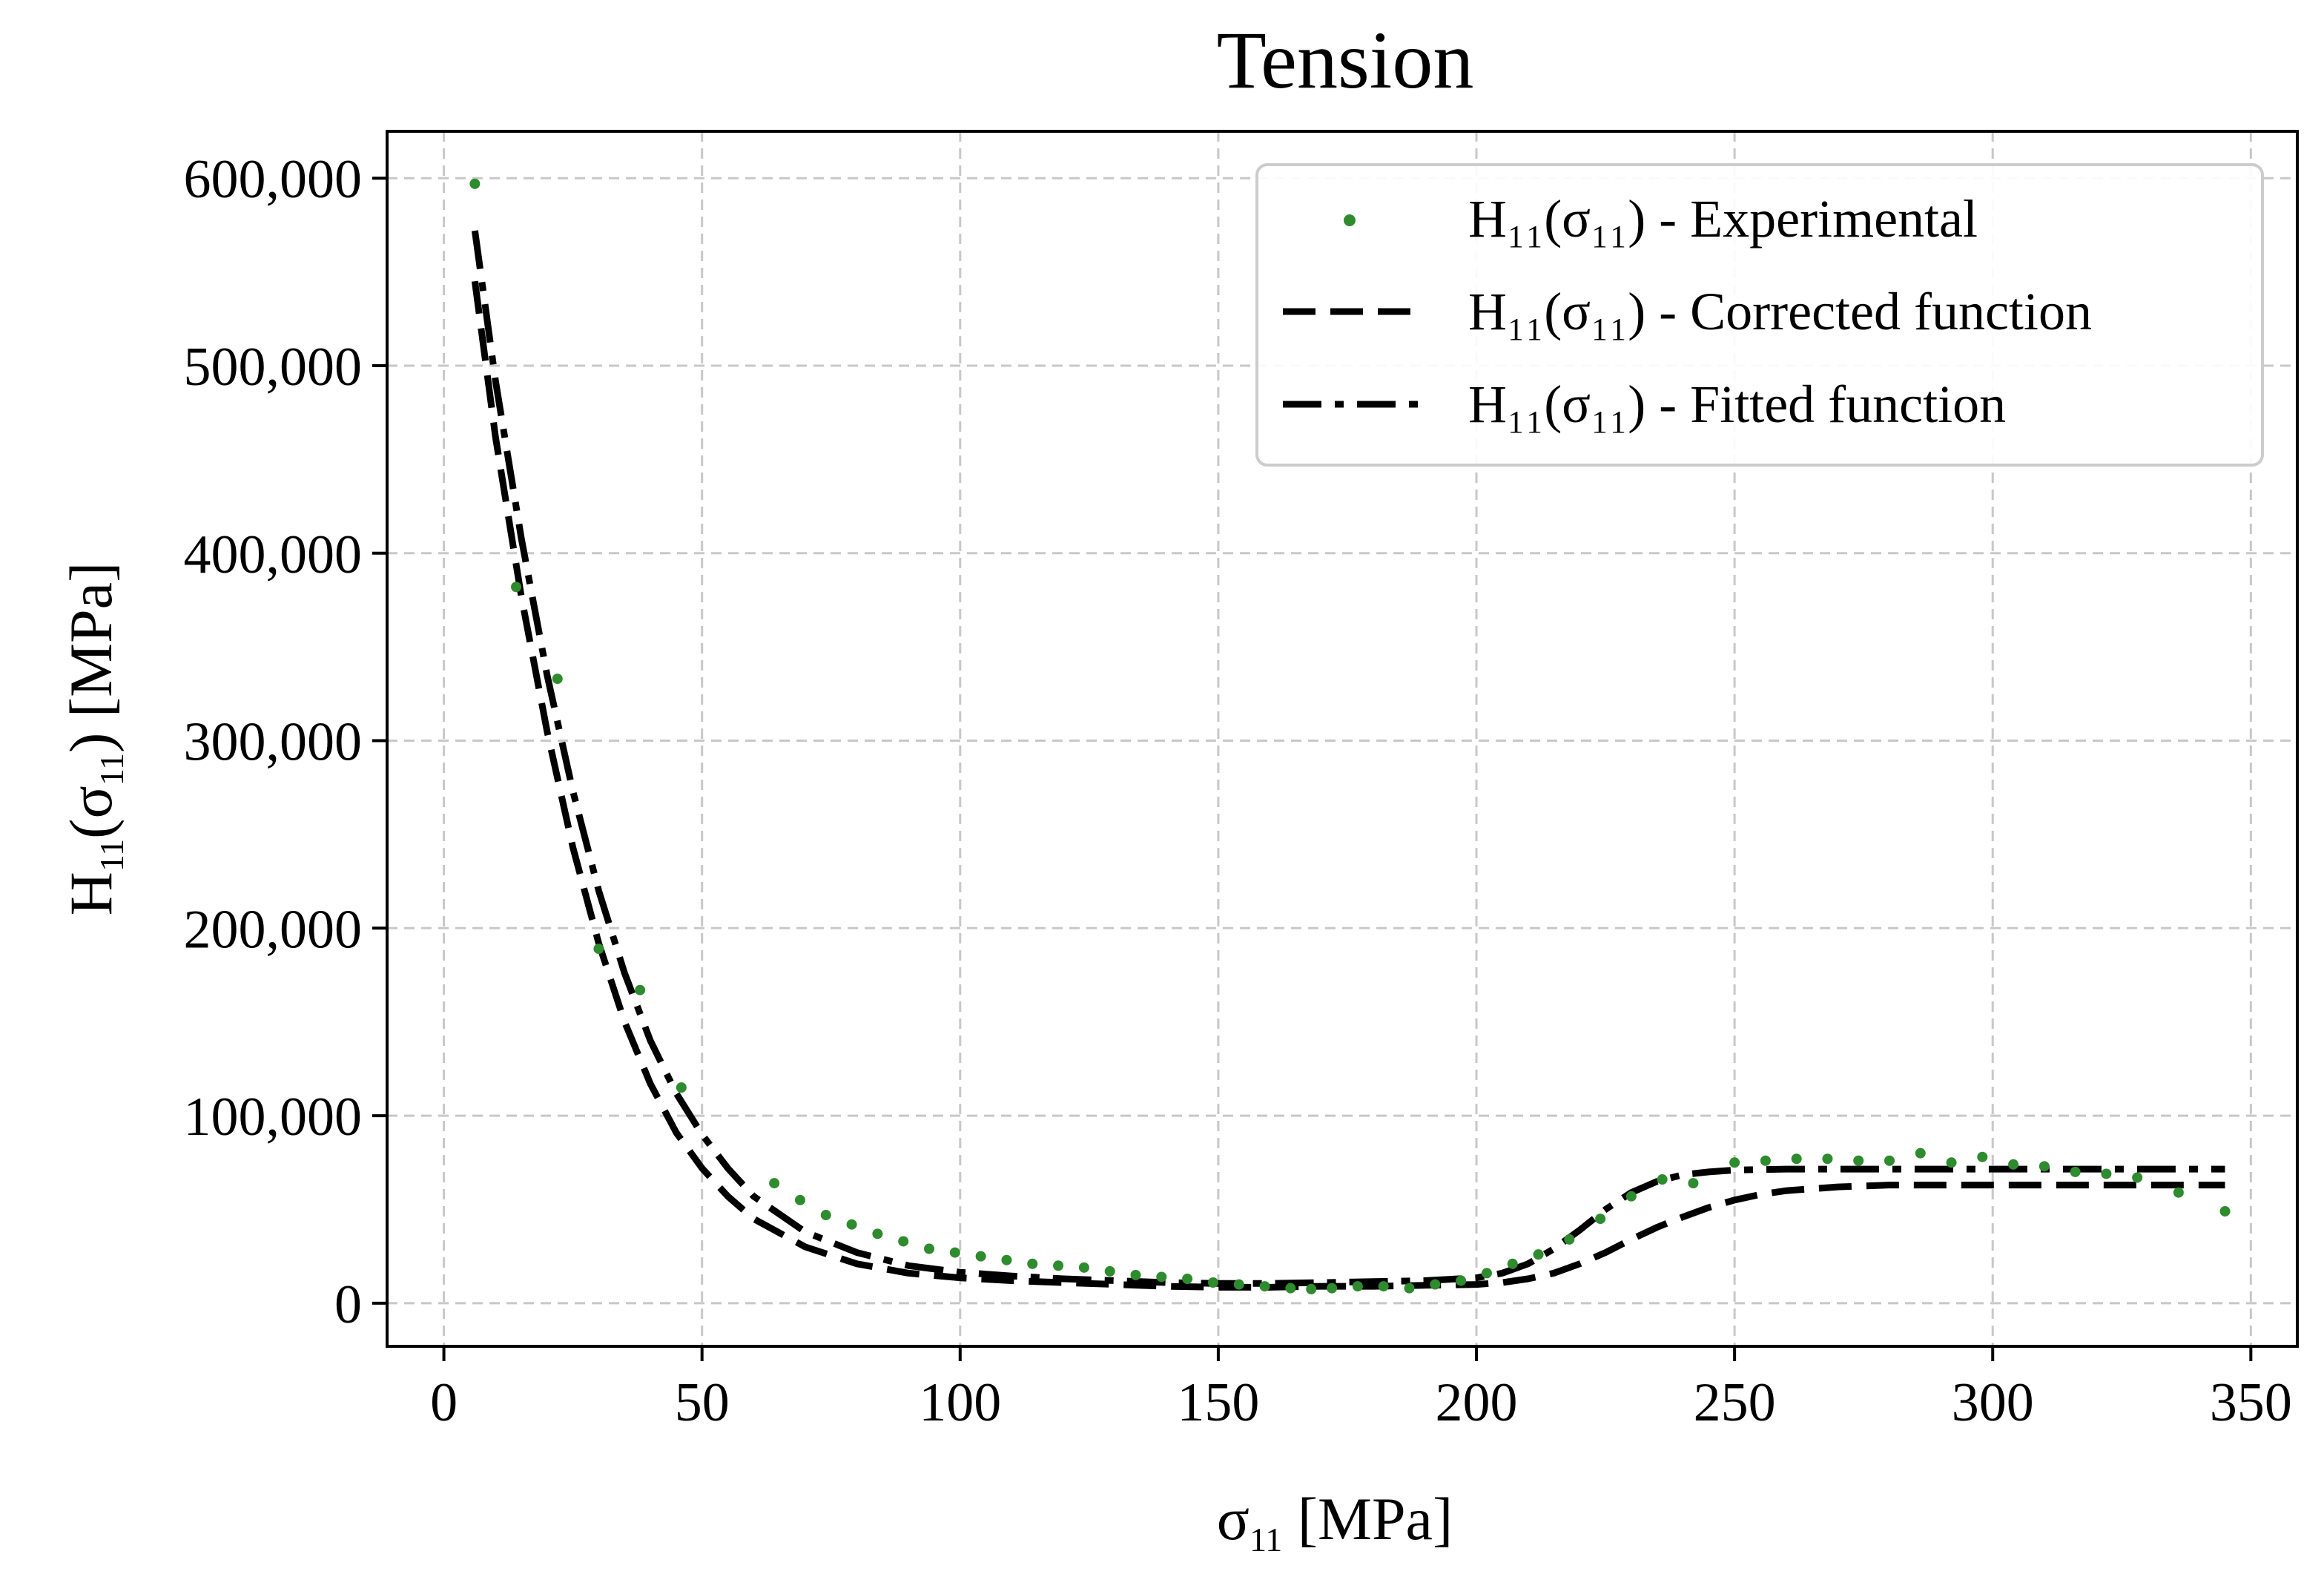 This screenshot has height=1577, width=2324. Describe the element at coordinates (273, 1118) in the screenshot. I see `y-tick-label: 100,000` at that location.